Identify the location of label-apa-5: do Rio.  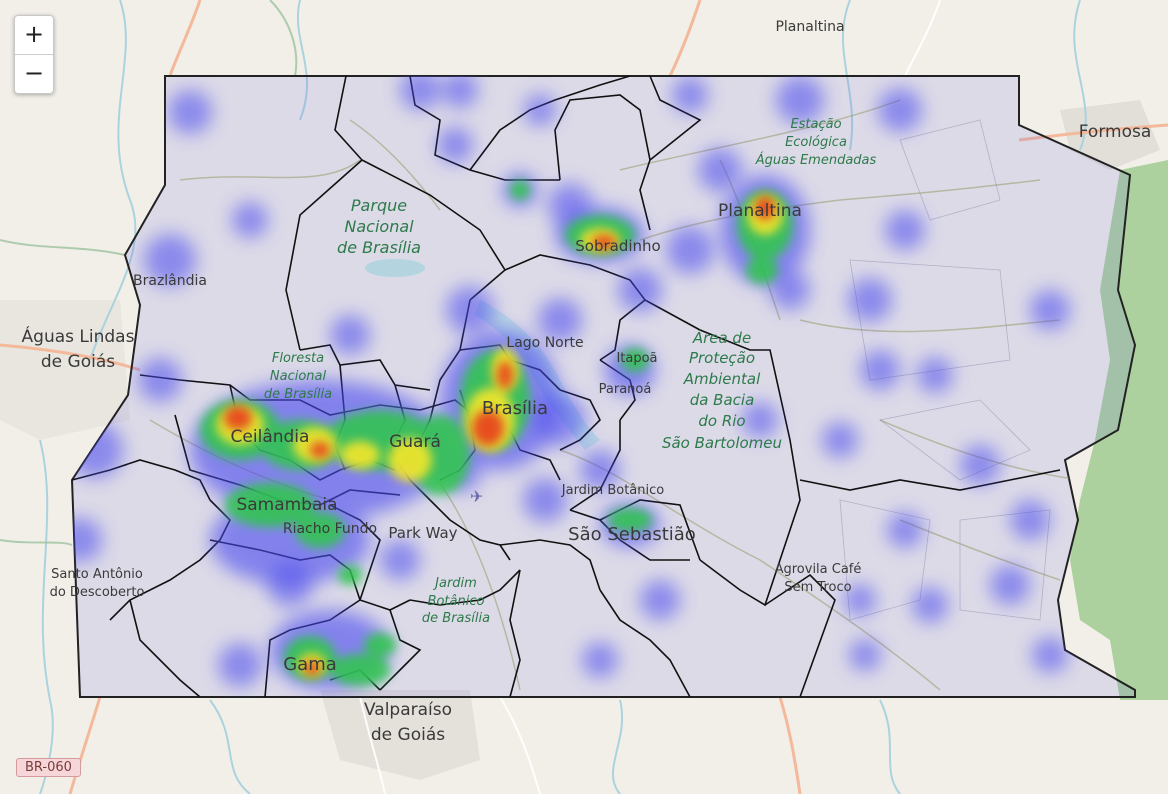
(721, 421).